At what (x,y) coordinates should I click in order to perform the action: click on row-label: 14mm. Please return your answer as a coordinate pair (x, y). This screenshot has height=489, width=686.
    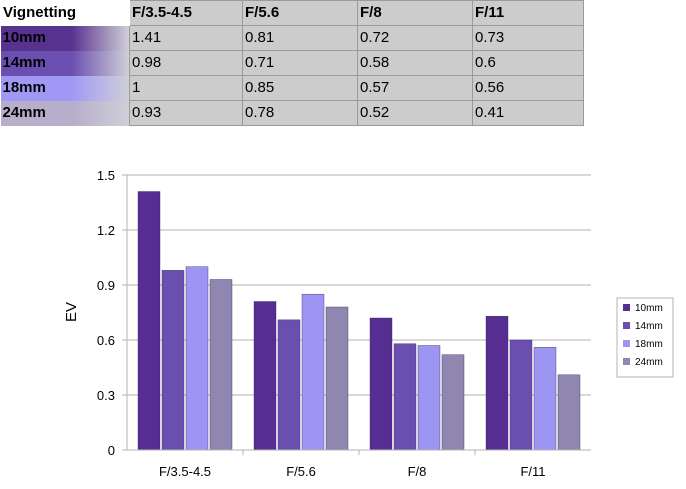
    Looking at the image, I should click on (65, 63).